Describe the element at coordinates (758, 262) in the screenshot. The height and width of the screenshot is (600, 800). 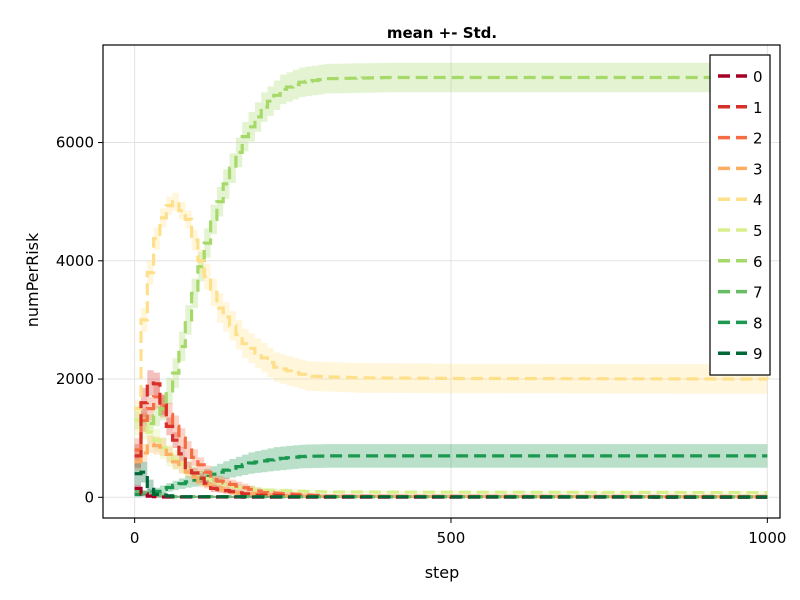
I see `legend-label-6: 6` at that location.